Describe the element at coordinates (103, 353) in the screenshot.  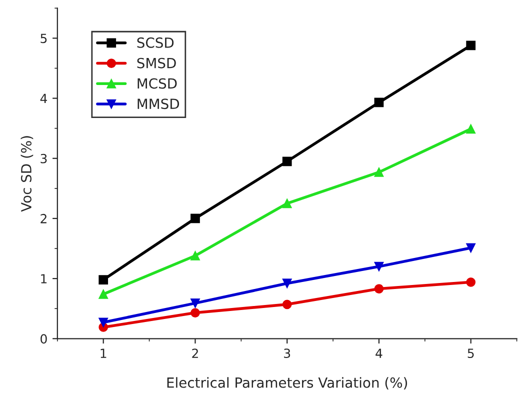
I see `x-tick-label: 1` at that location.